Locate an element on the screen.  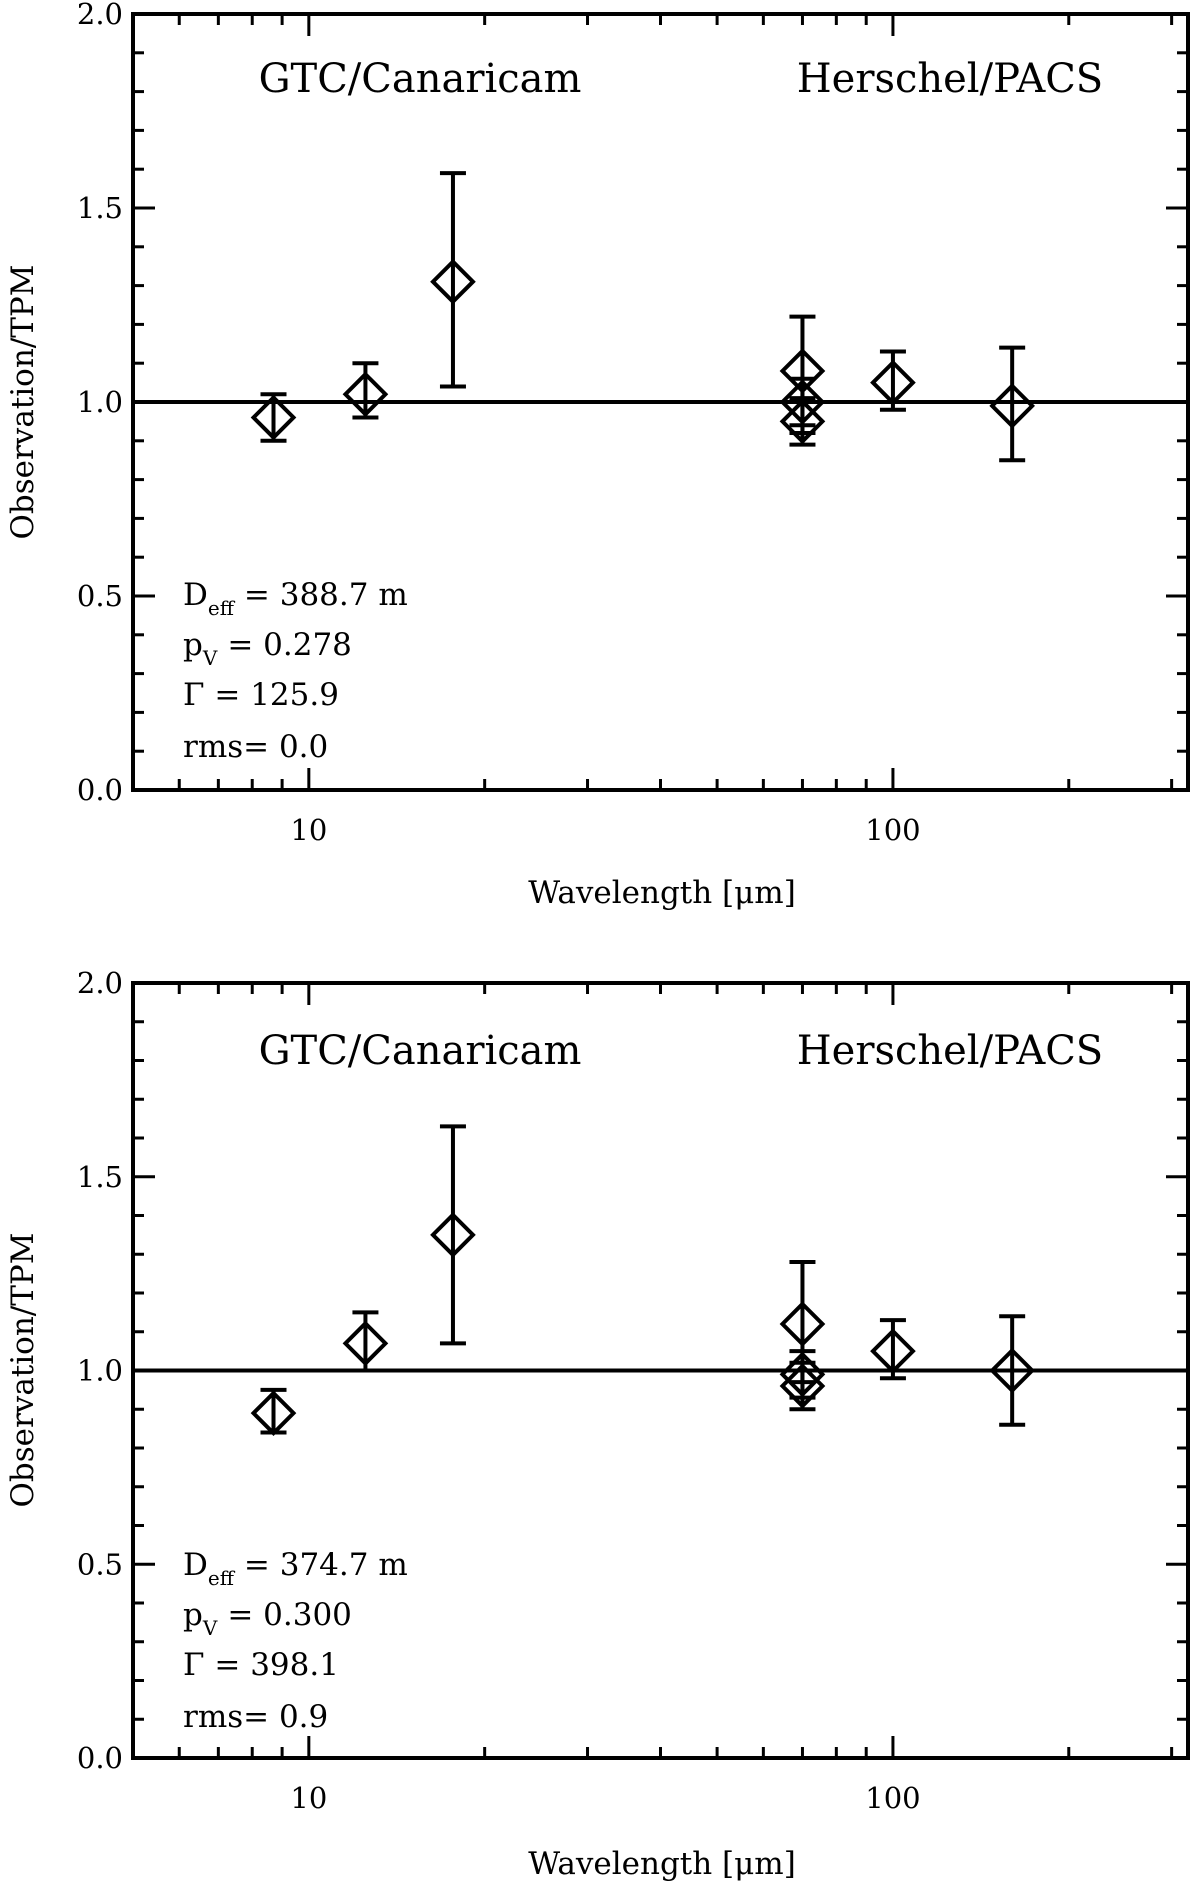
param-gamma: Γ = 398.1 is located at coordinates (261, 1665).